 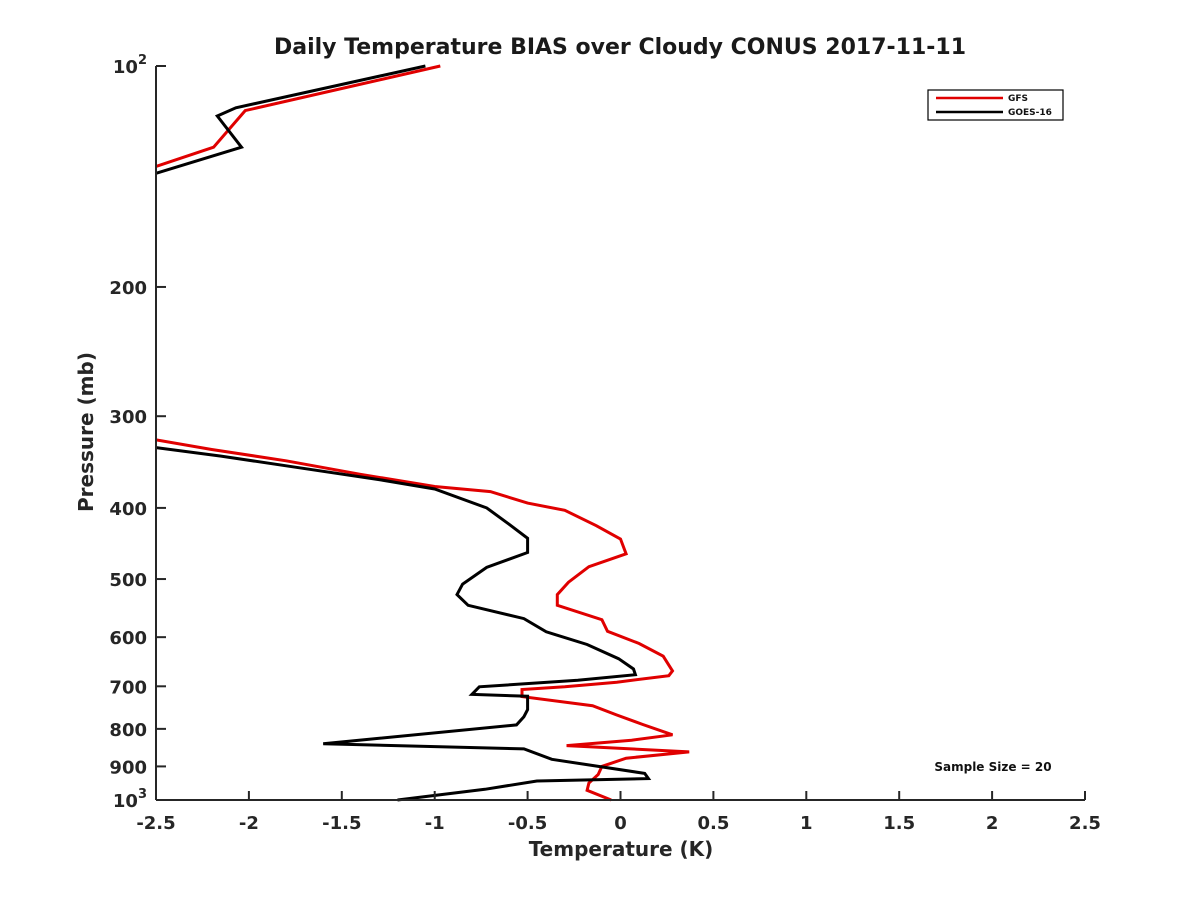 I want to click on x-tick-label: -0.5, so click(x=527, y=823).